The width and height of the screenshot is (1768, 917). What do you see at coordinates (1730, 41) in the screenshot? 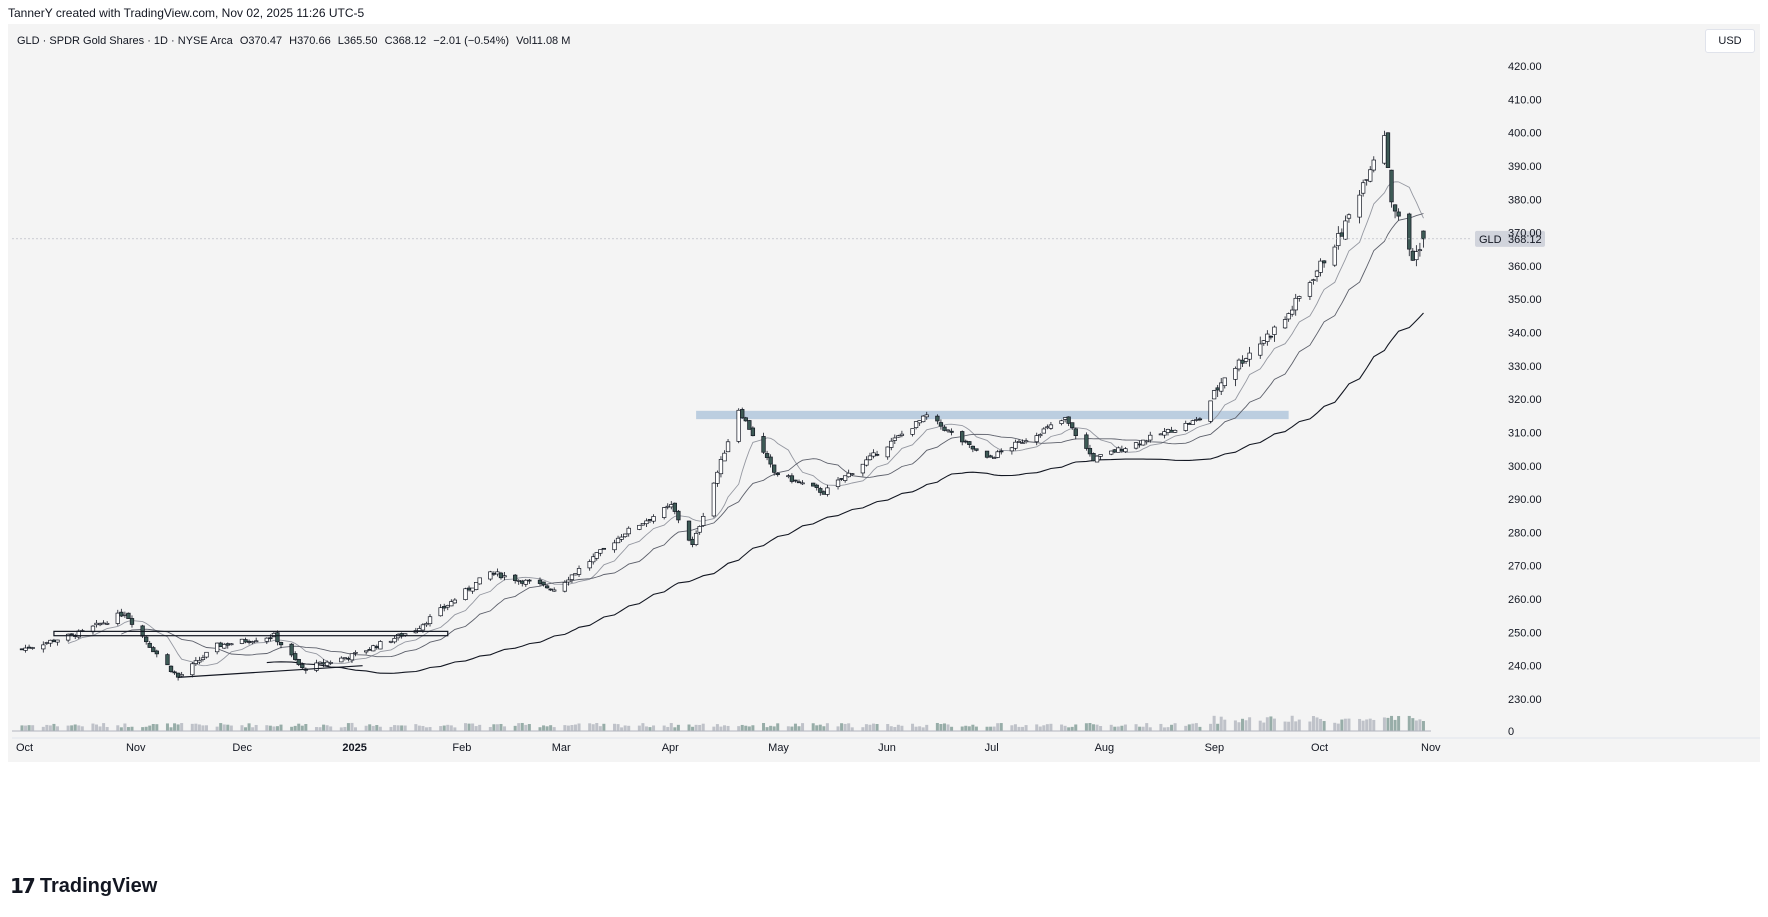
I see `currency-selector: USD` at bounding box center [1730, 41].